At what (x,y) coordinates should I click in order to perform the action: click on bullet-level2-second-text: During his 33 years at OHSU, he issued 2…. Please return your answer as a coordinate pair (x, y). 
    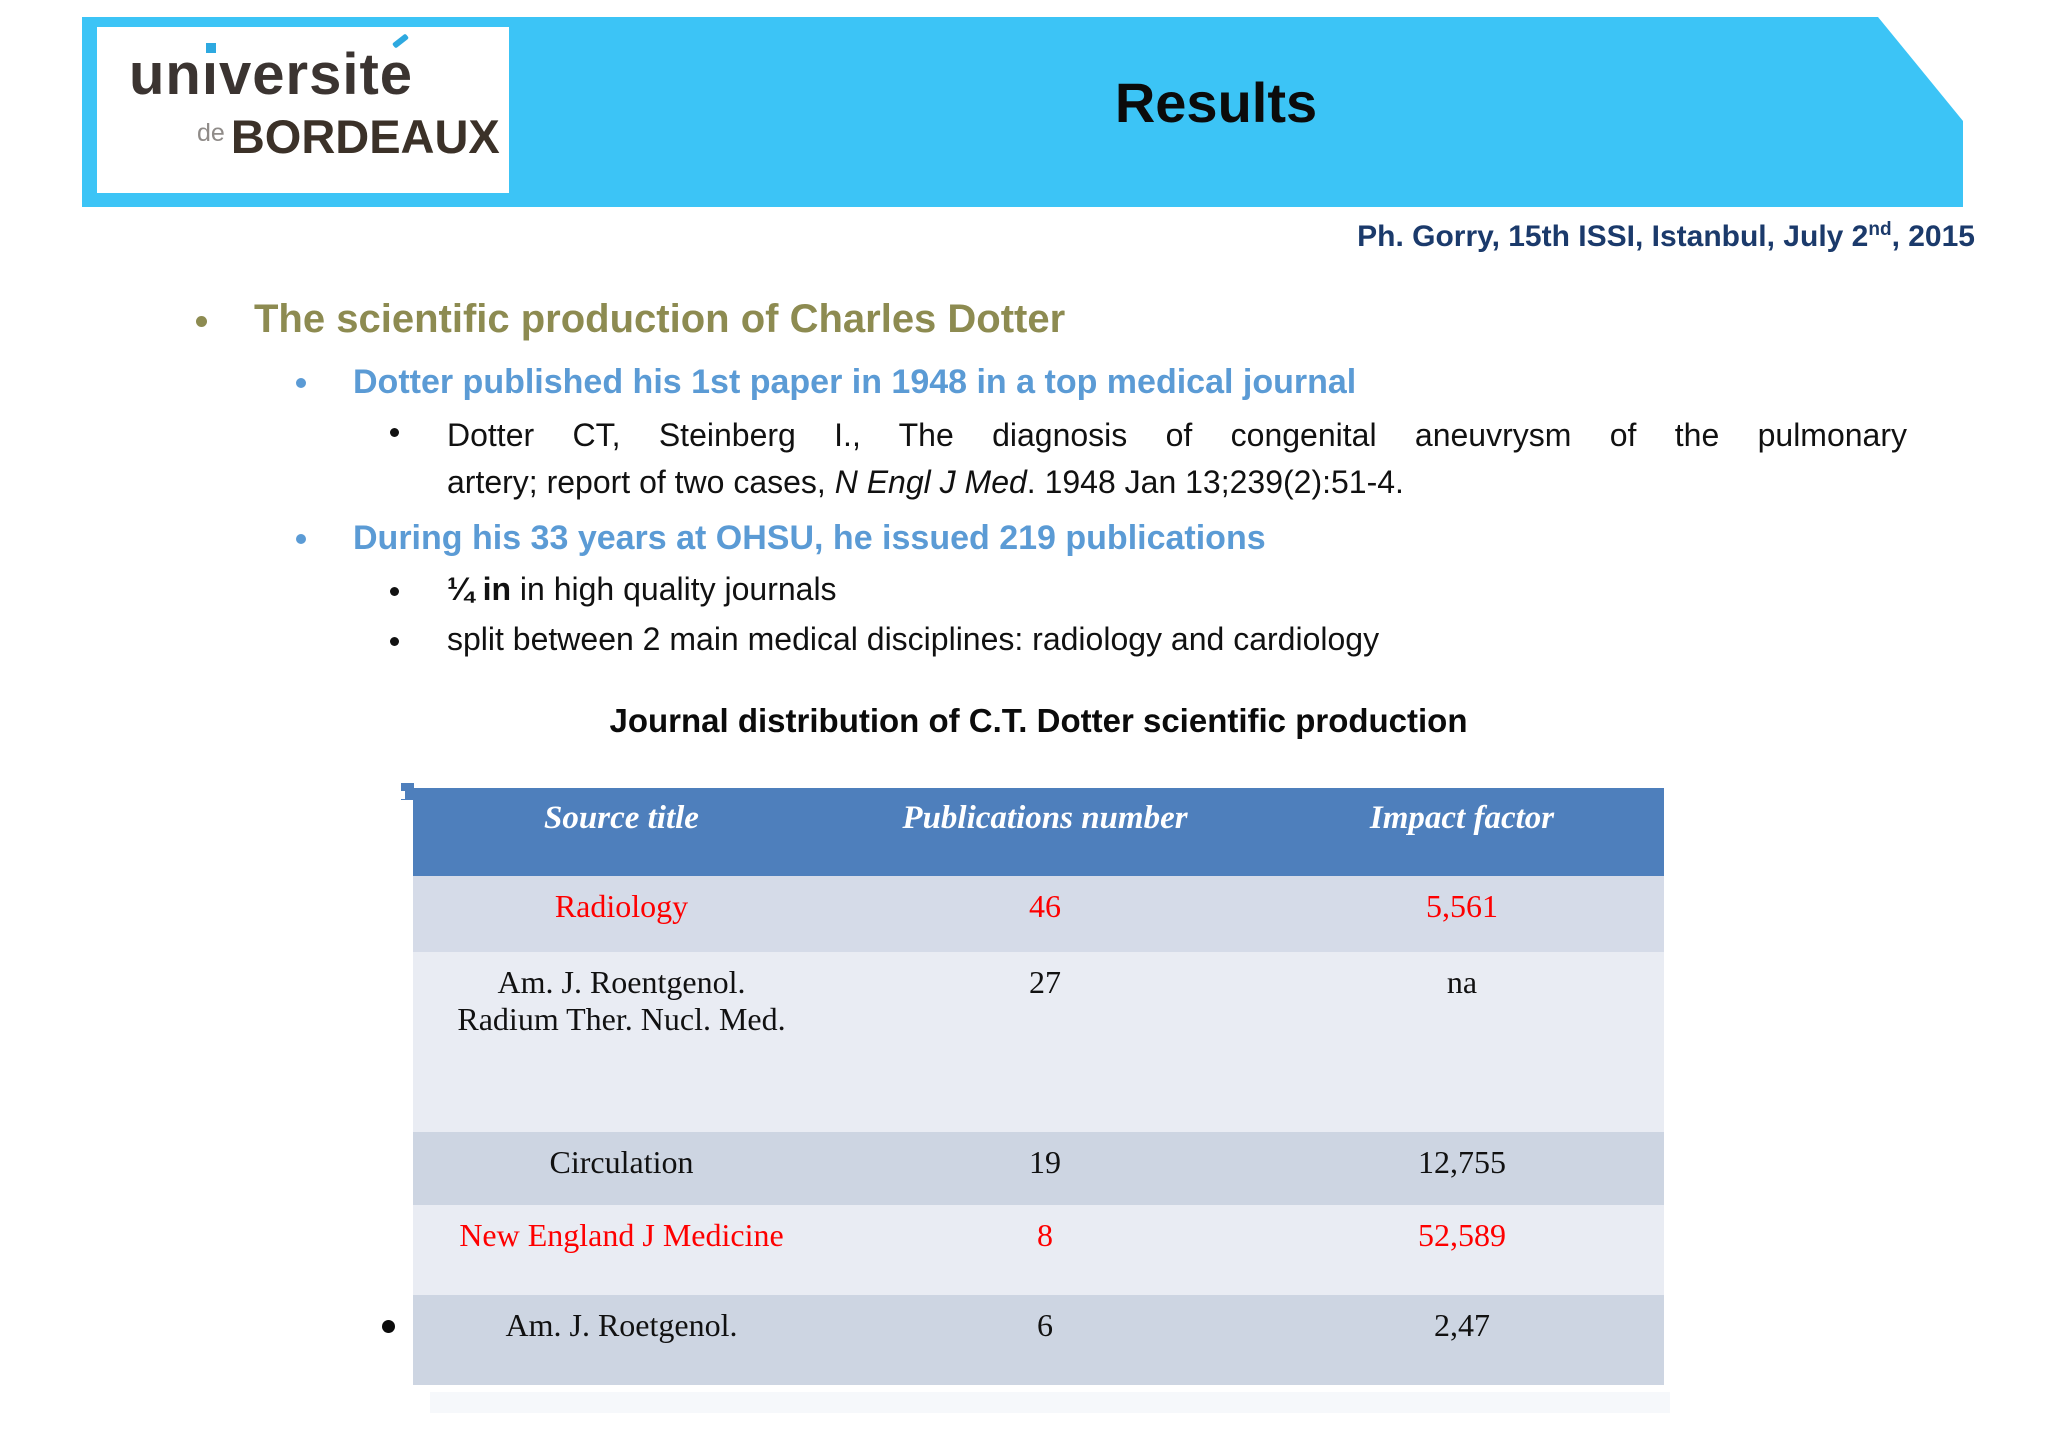
    Looking at the image, I should click on (809, 538).